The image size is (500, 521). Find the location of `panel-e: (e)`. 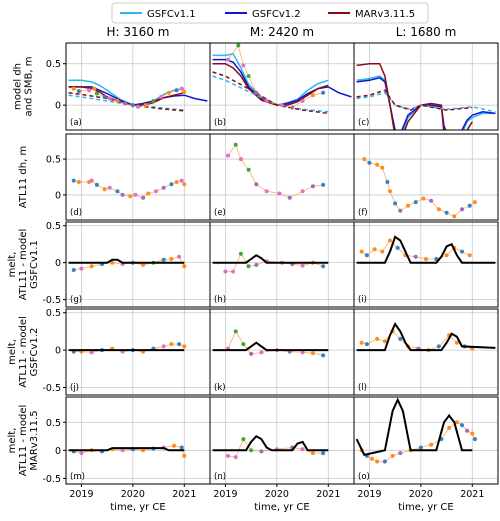

panel-e: (e) is located at coordinates (282, 177).